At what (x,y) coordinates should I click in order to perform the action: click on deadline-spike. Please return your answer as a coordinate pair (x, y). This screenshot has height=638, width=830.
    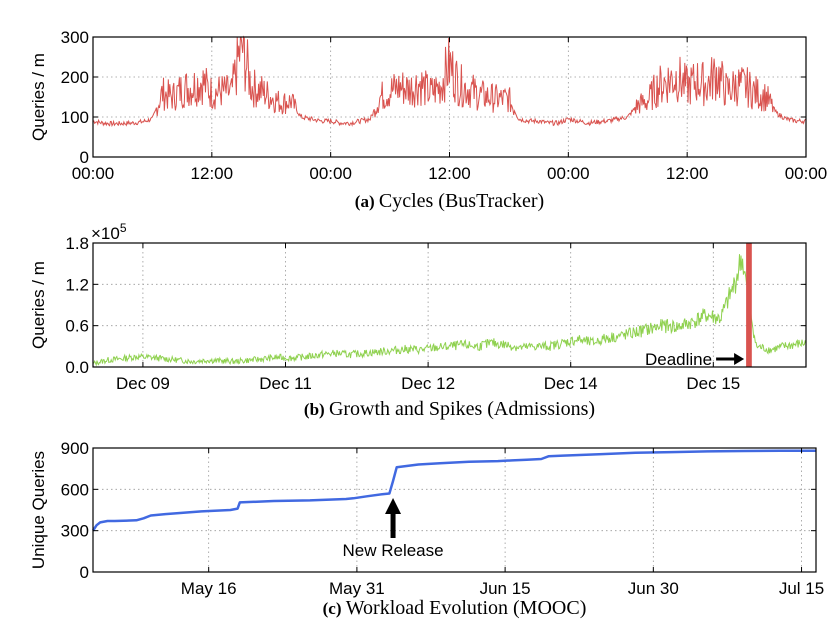
    Looking at the image, I should click on (749, 305).